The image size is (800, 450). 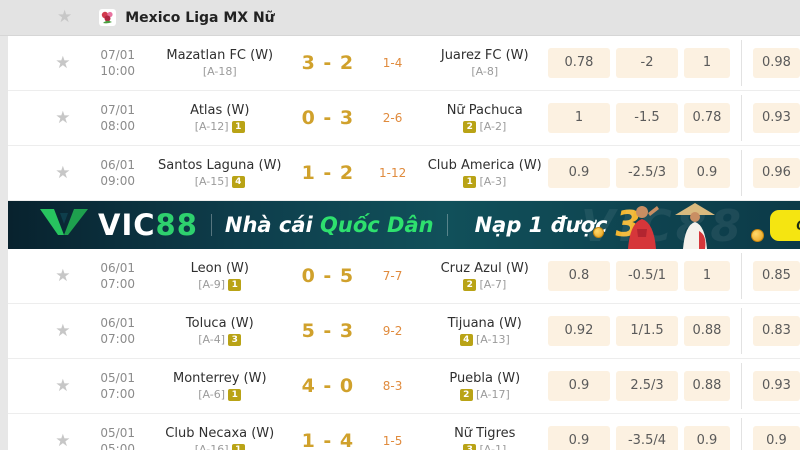 What do you see at coordinates (117, 446) in the screenshot?
I see `match-time: 05:00` at bounding box center [117, 446].